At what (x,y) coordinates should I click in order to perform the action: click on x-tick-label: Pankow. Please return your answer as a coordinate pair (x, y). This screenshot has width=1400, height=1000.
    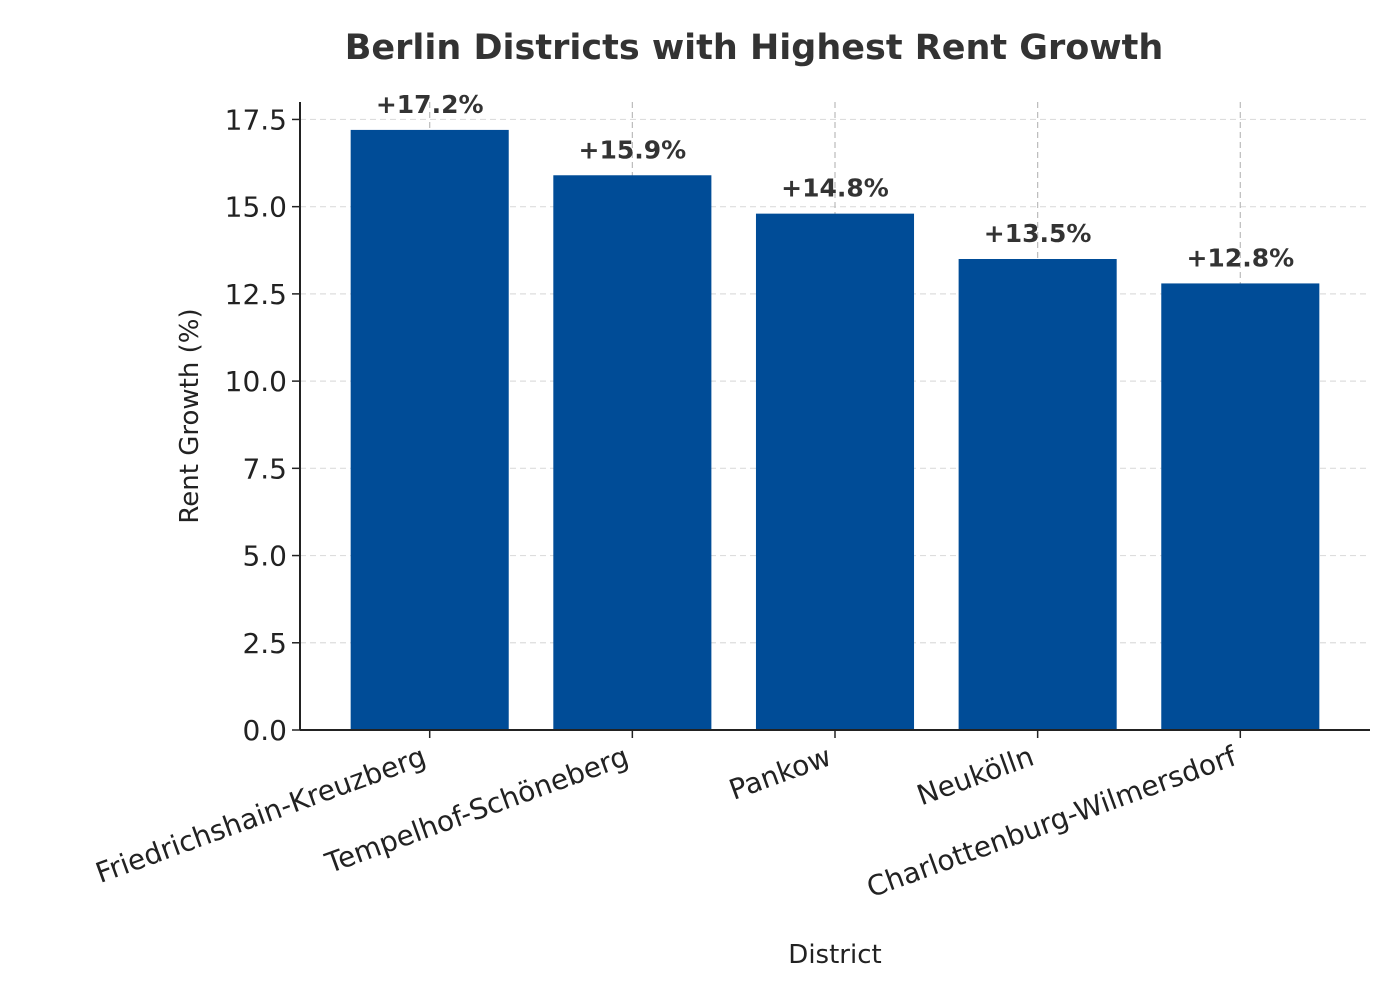
    Looking at the image, I should click on (780, 773).